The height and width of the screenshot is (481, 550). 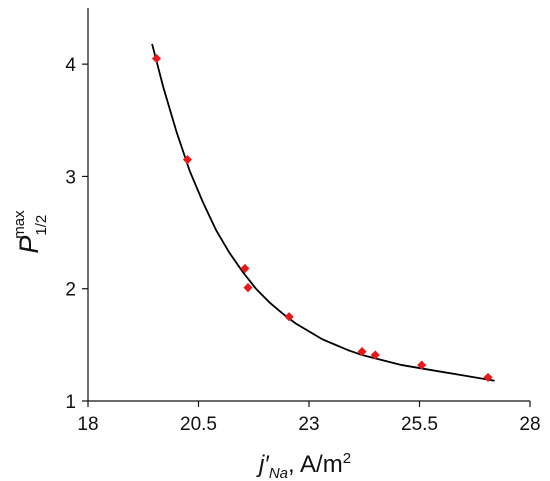 What do you see at coordinates (70, 65) in the screenshot?
I see `y-tick-label: 4` at bounding box center [70, 65].